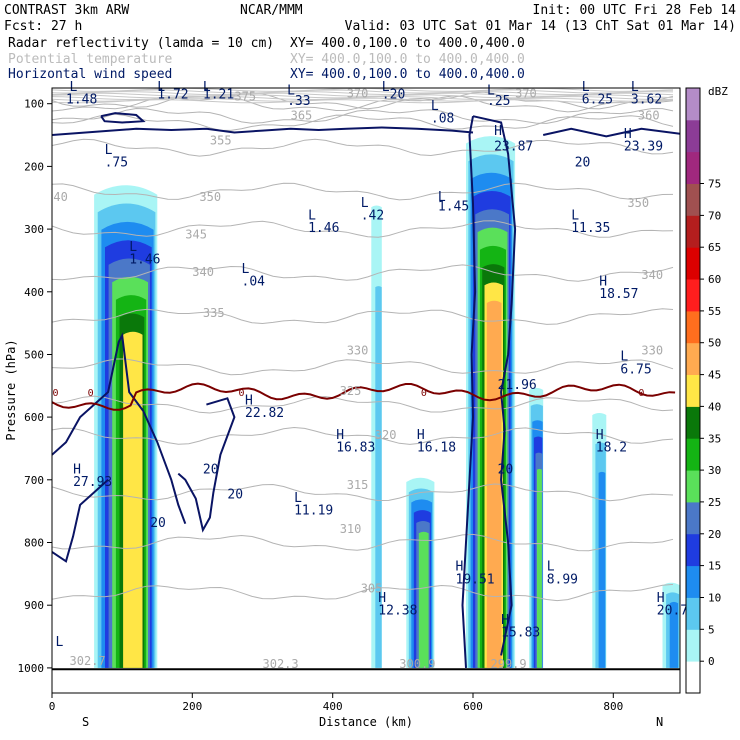 The width and height of the screenshot is (740, 740). Describe the element at coordinates (711, 661) in the screenshot. I see `colorbar-tick-label: 0` at that location.